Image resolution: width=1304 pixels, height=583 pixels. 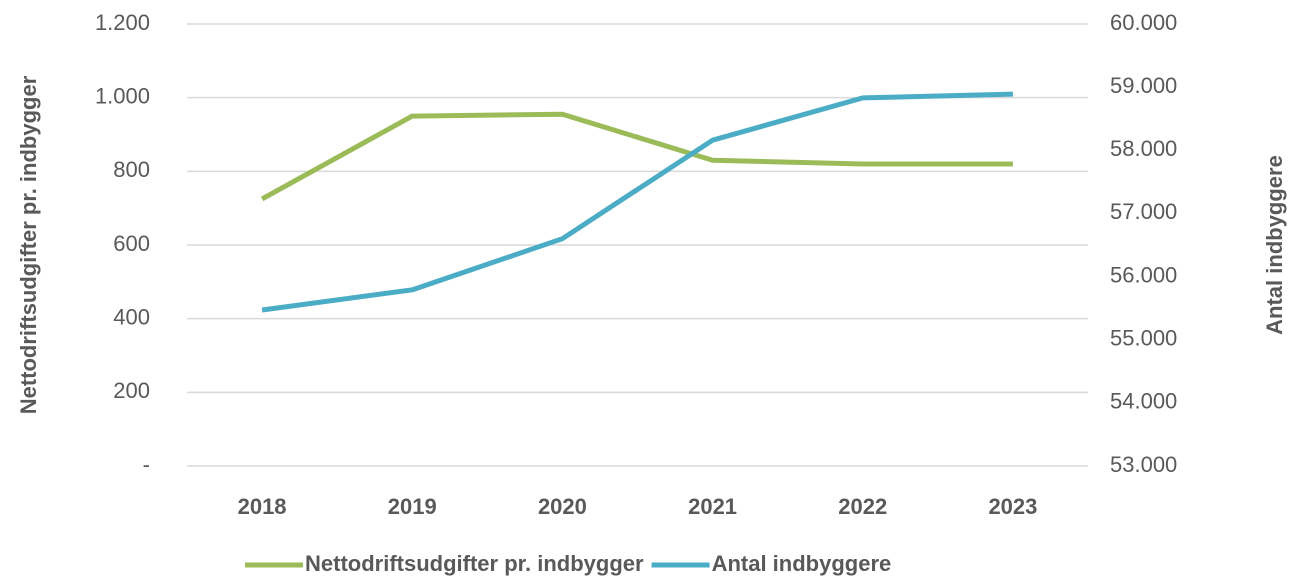 I want to click on y-tick-label: 200, so click(x=131, y=390).